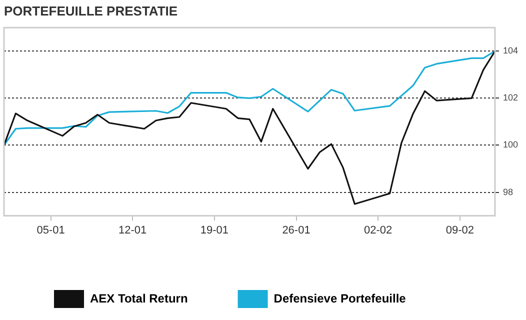 This screenshot has width=526, height=320. Describe the element at coordinates (132, 230) in the screenshot. I see `x-tick-label: 12-01` at that location.